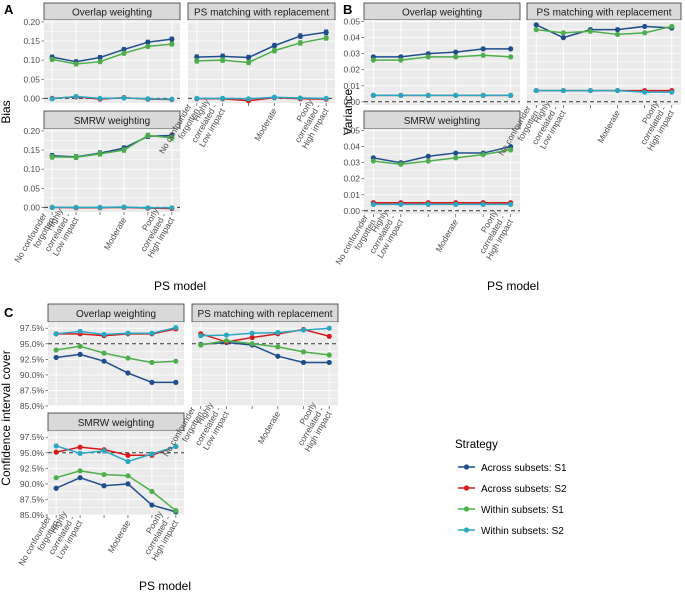 The image size is (685, 598). I want to click on y-tick-label: 0.03, so click(351, 54).